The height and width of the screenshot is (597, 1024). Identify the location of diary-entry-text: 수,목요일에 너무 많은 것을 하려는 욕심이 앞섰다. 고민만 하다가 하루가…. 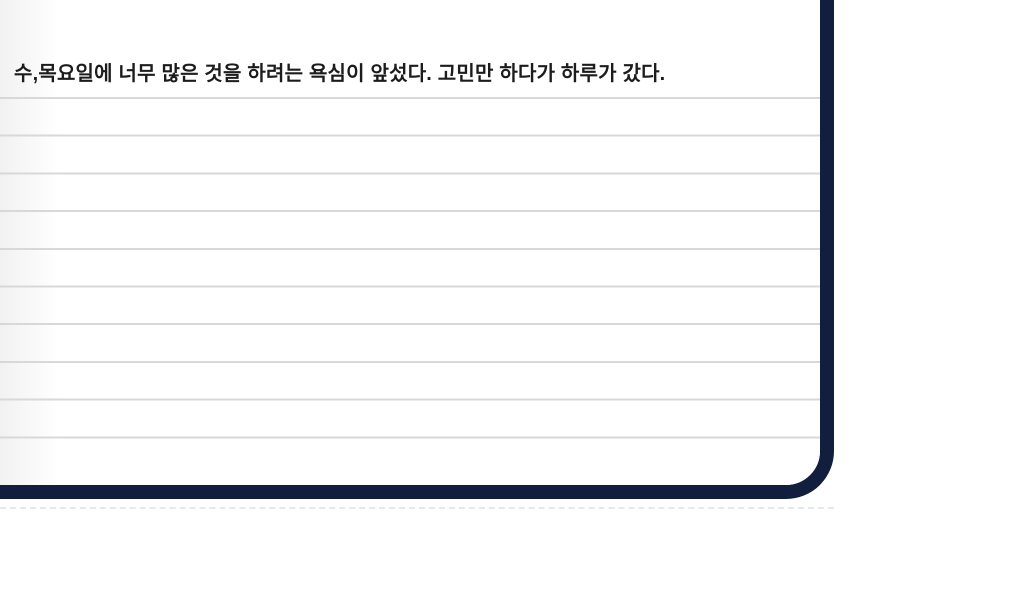
(340, 74).